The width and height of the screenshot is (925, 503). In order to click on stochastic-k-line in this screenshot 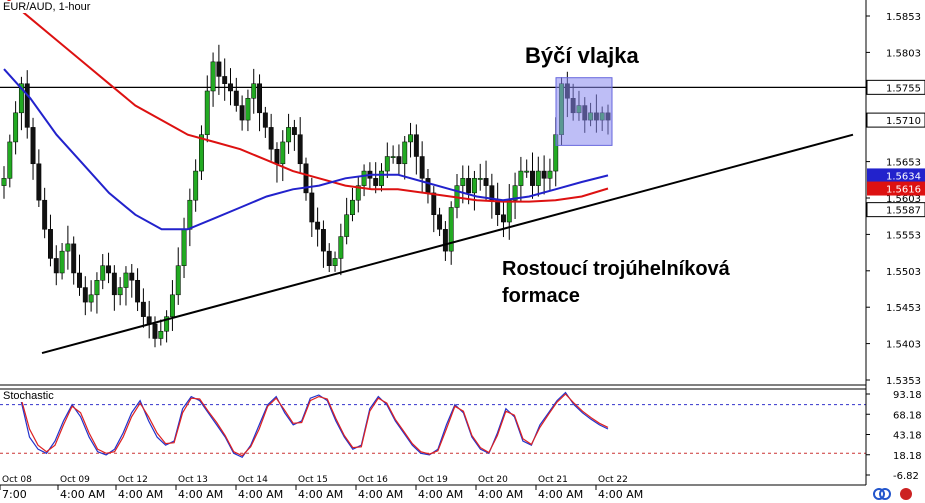, I will do `click(306, 425)`.